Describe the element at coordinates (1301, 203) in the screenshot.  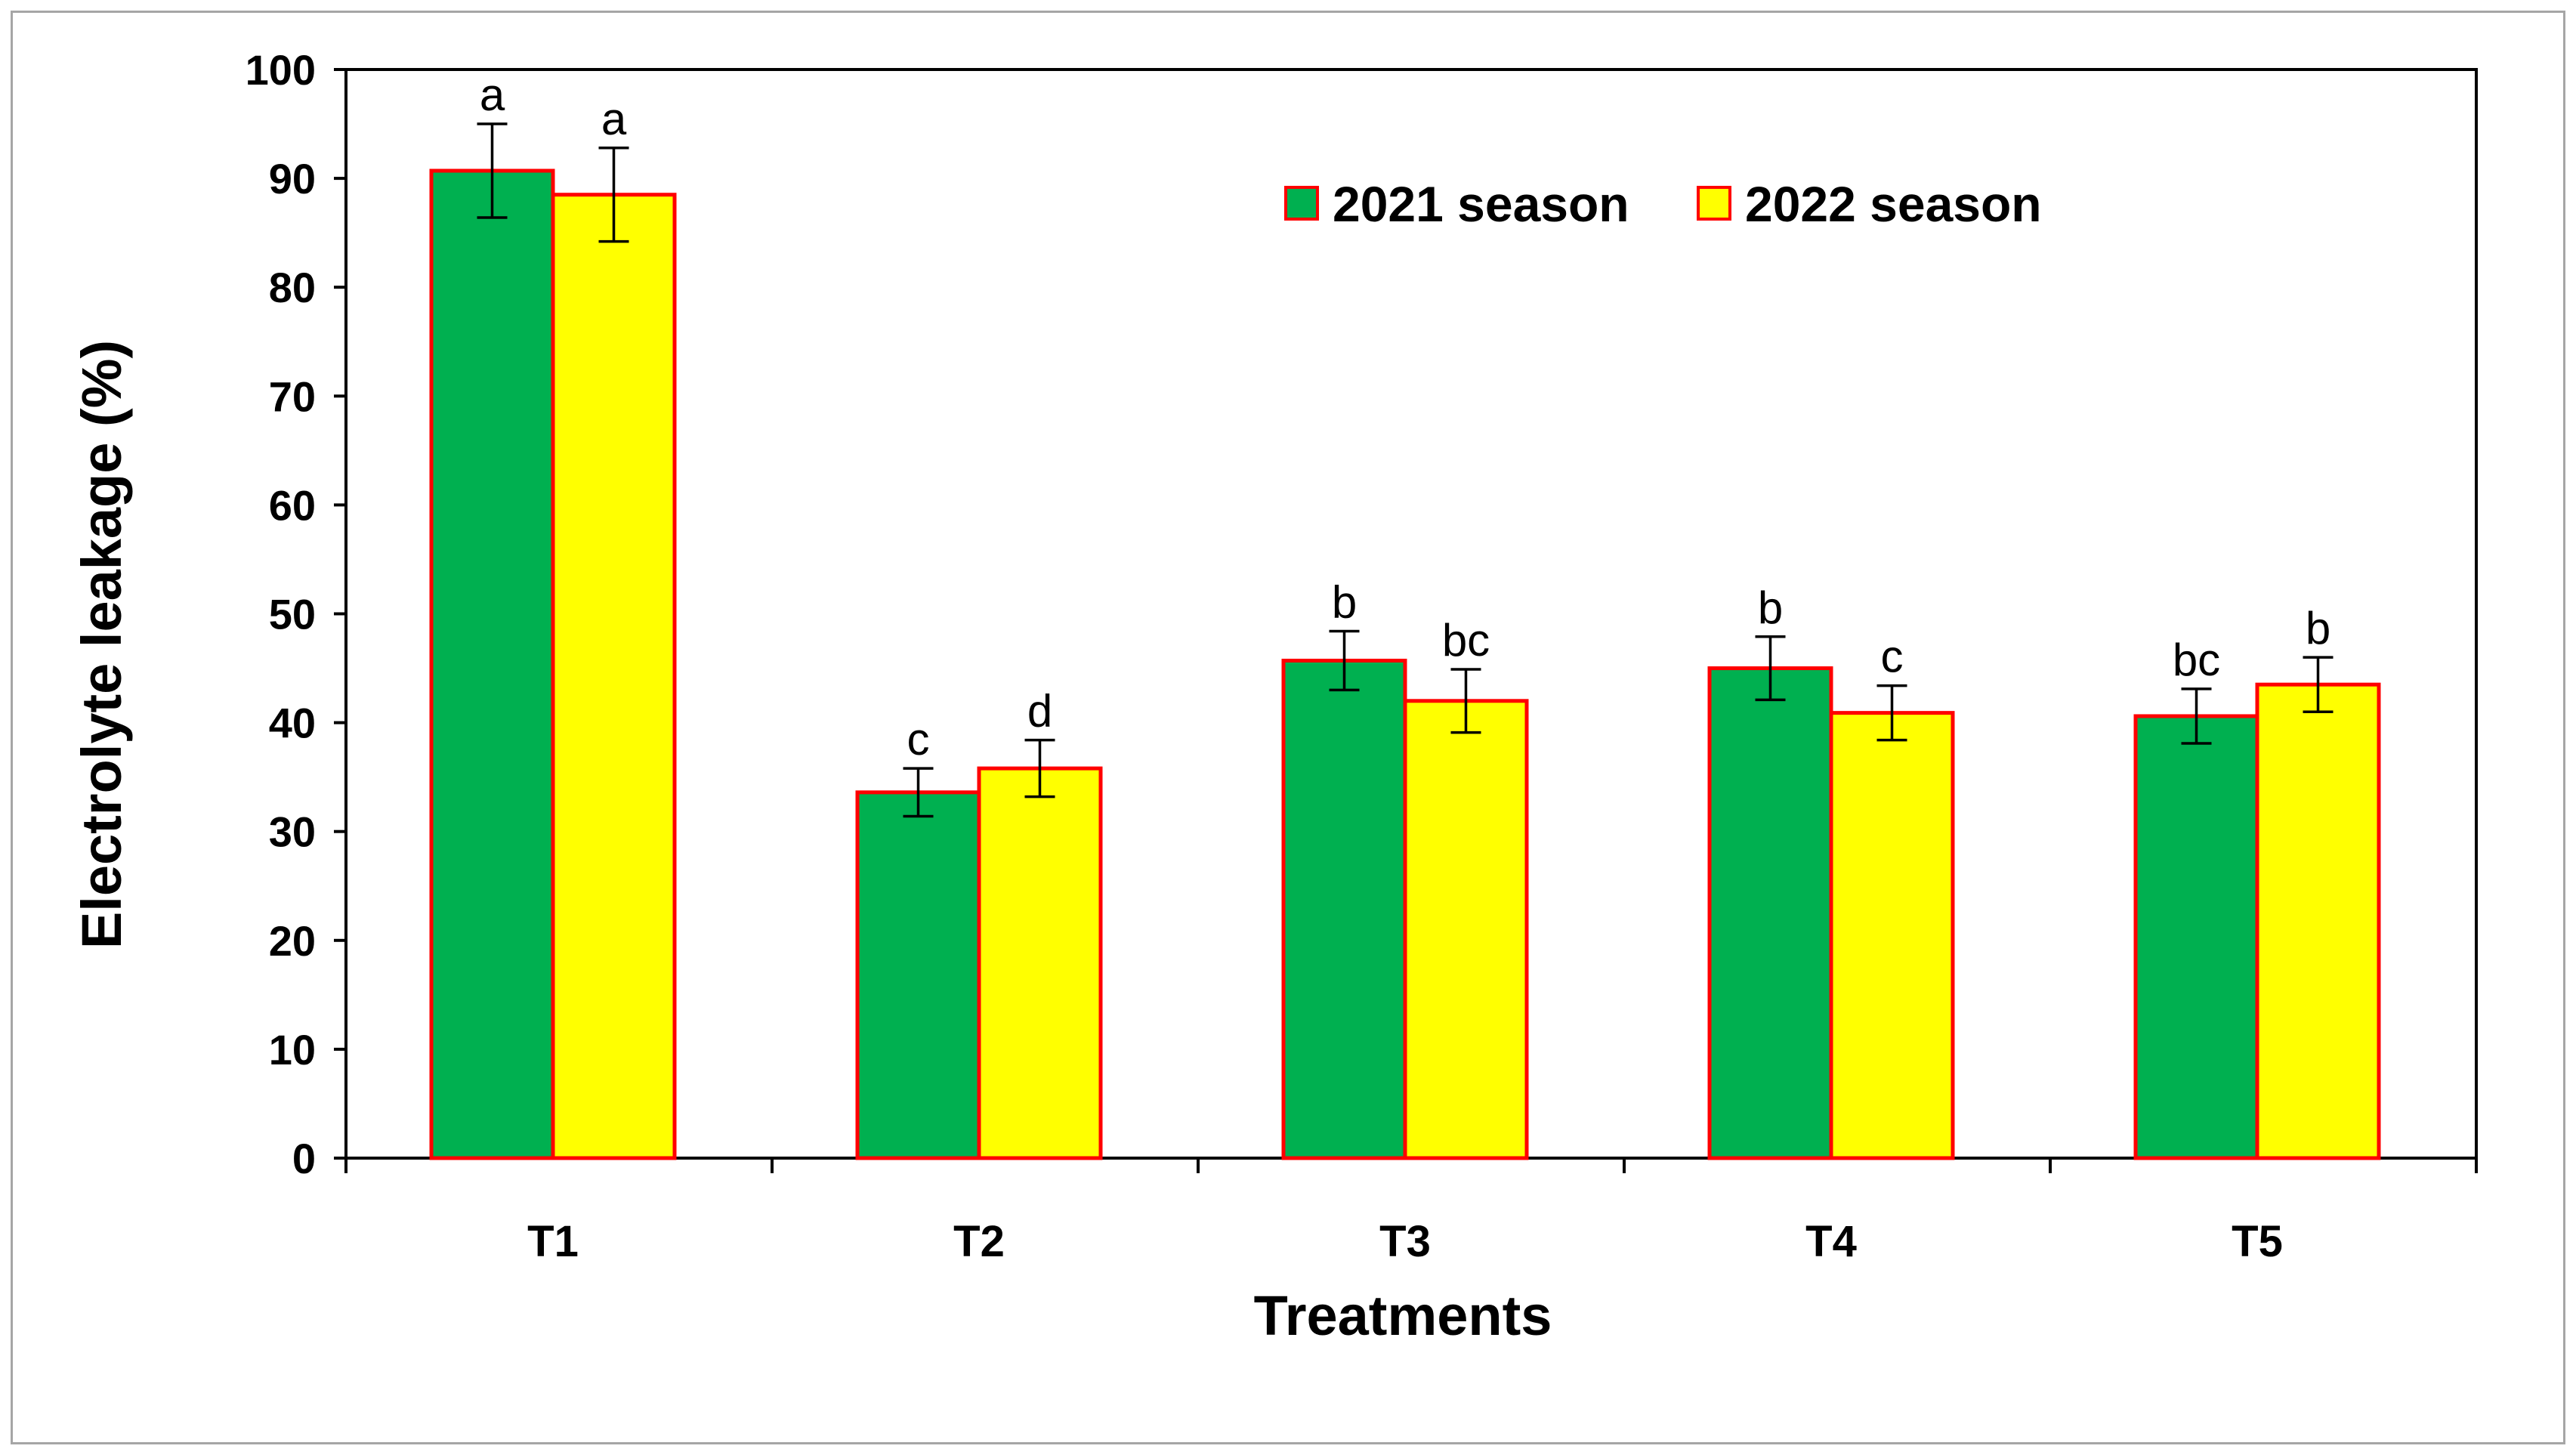
I see `legend-swatch-2021` at that location.